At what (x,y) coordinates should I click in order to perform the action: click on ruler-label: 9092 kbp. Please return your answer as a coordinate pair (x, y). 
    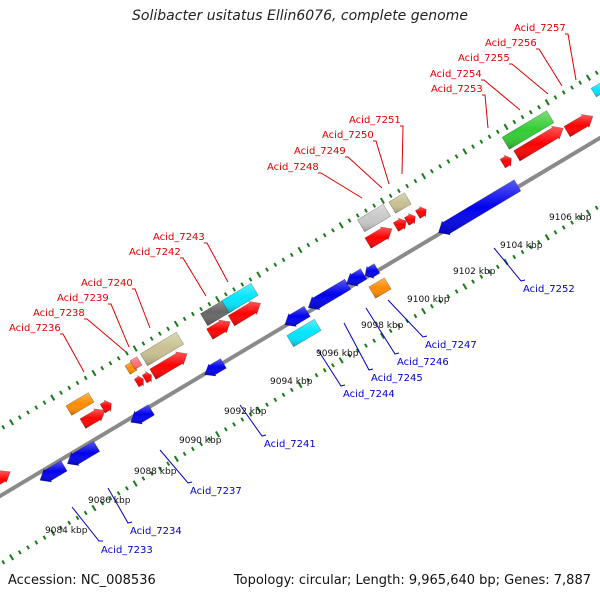
    Looking at the image, I should click on (245, 412).